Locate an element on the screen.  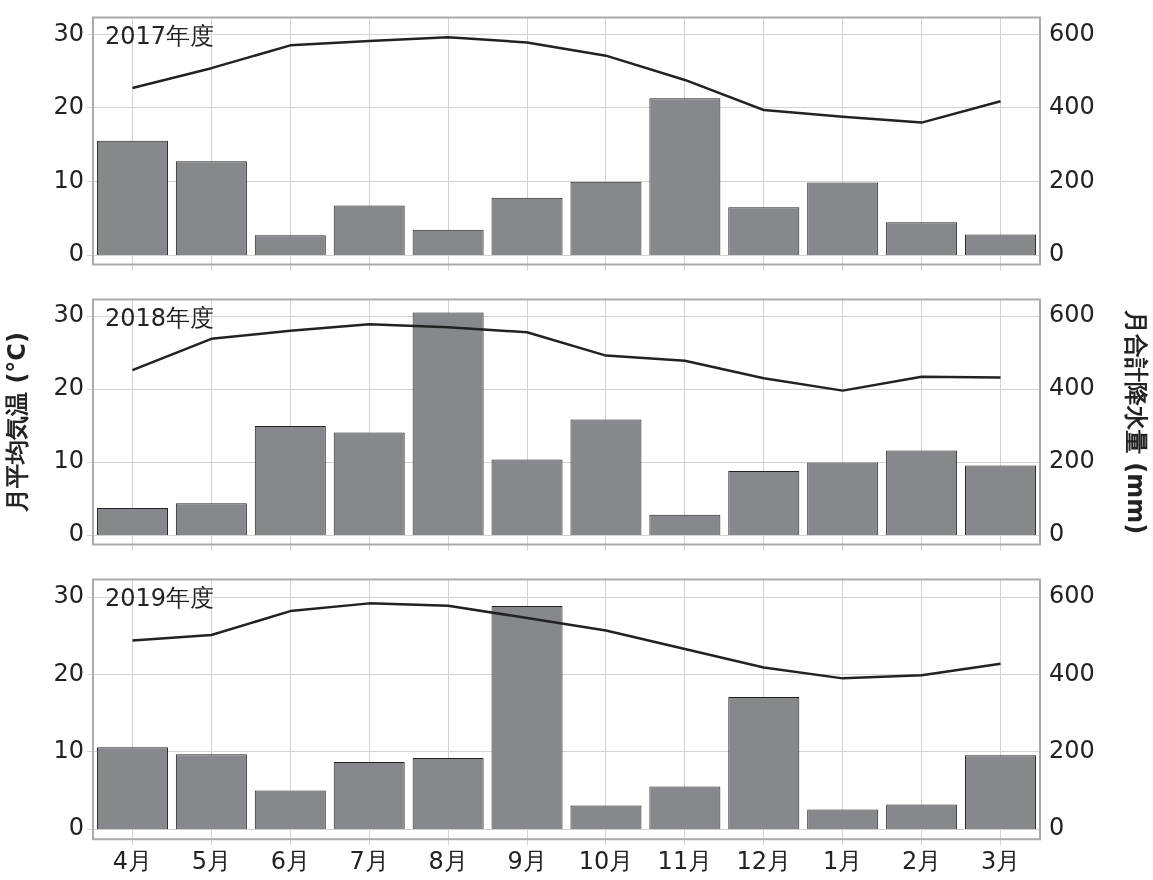
x-tick-label: 8月 is located at coordinates (448, 860).